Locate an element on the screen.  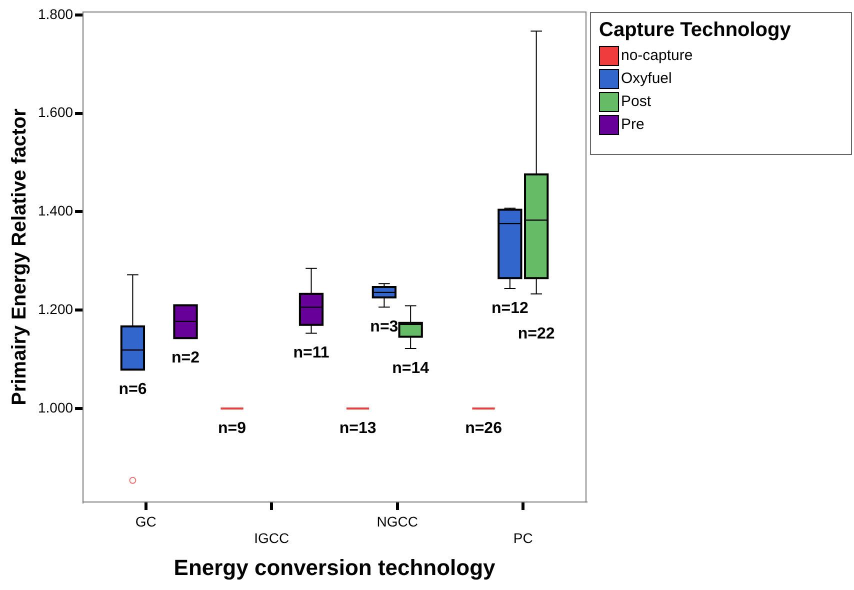
annotation: n=12 is located at coordinates (509, 308).